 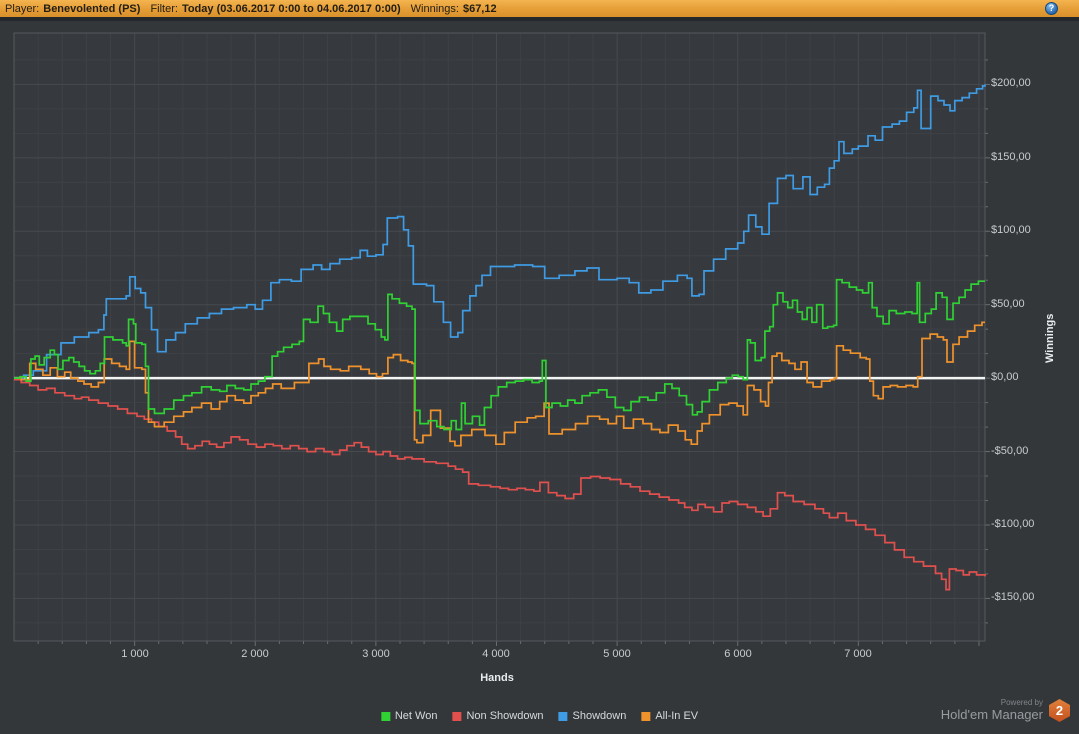 What do you see at coordinates (991, 714) in the screenshot?
I see `app-name-text: Hold'em Manager` at bounding box center [991, 714].